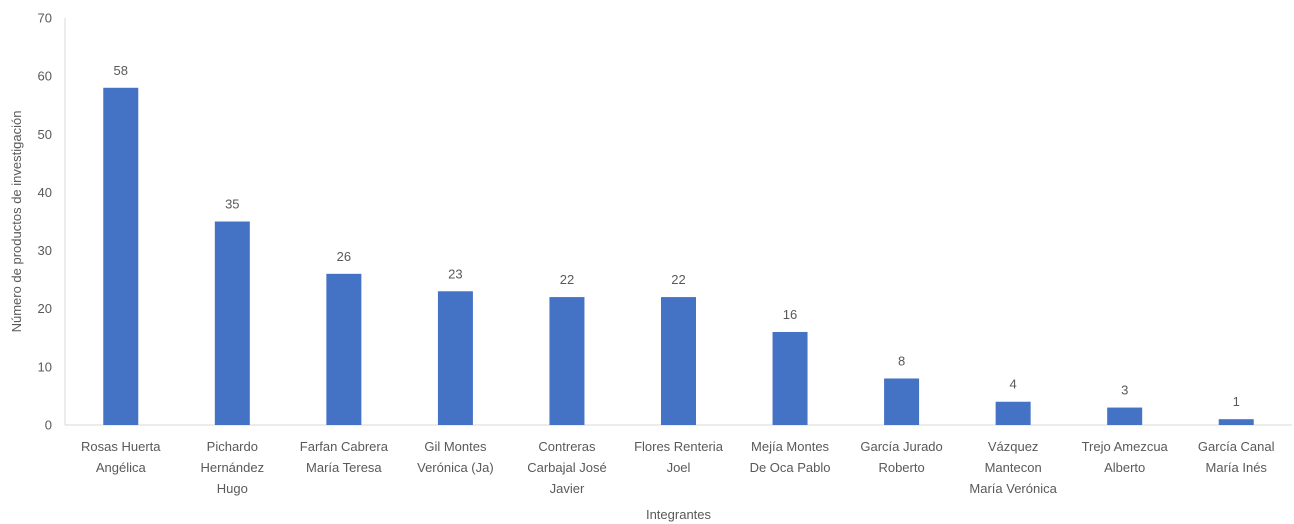 The image size is (1294, 524). Describe the element at coordinates (121, 70) in the screenshot. I see `data-label: 58` at that location.